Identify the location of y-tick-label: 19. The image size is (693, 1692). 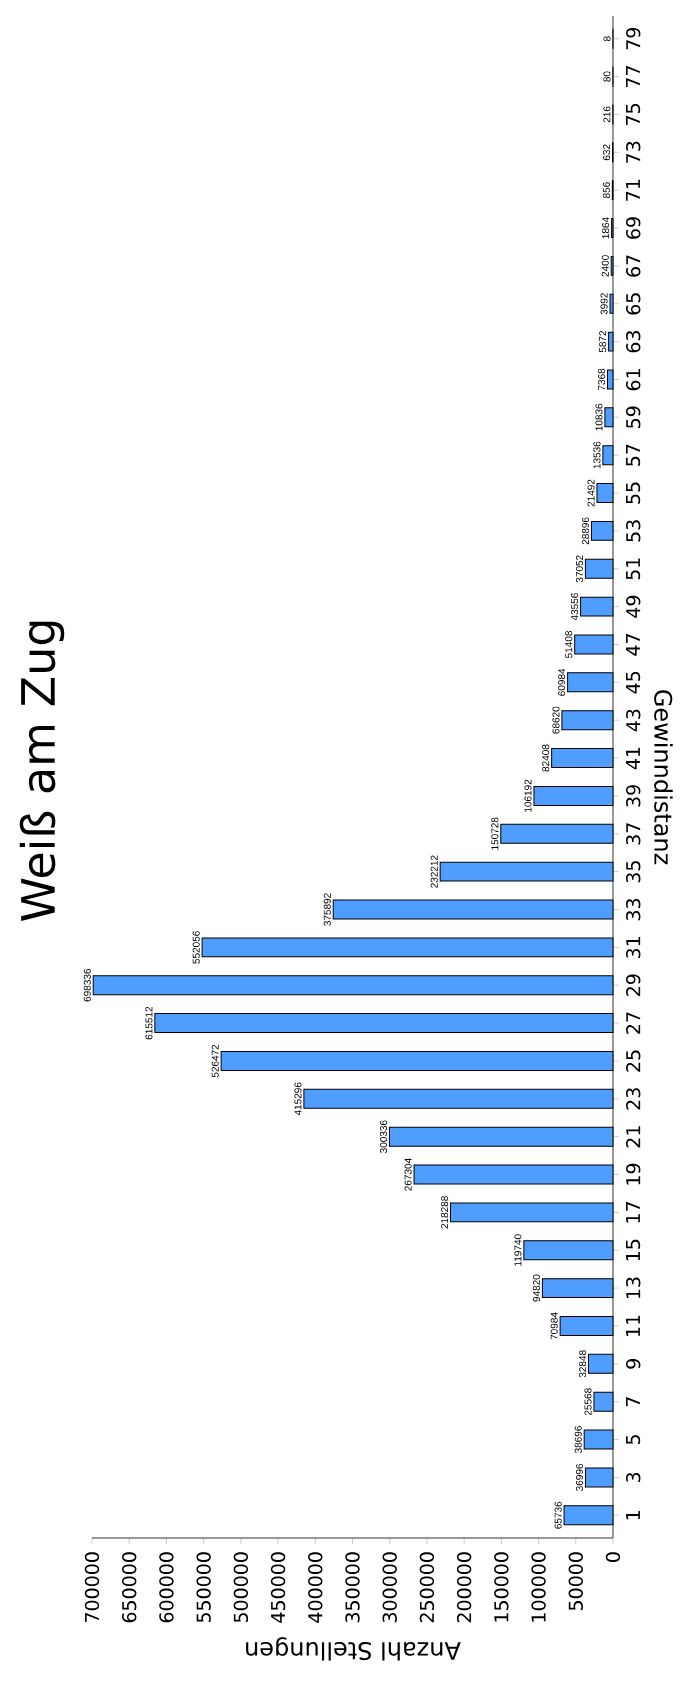
(633, 1174).